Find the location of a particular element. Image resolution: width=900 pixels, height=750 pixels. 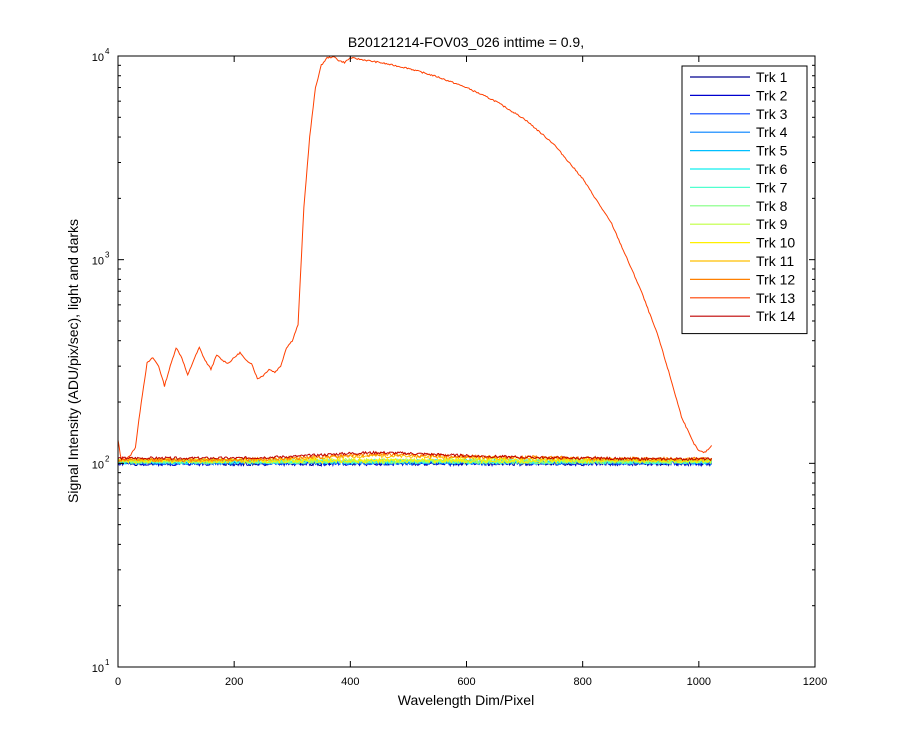

legend-label: Trk 13 is located at coordinates (775, 298).